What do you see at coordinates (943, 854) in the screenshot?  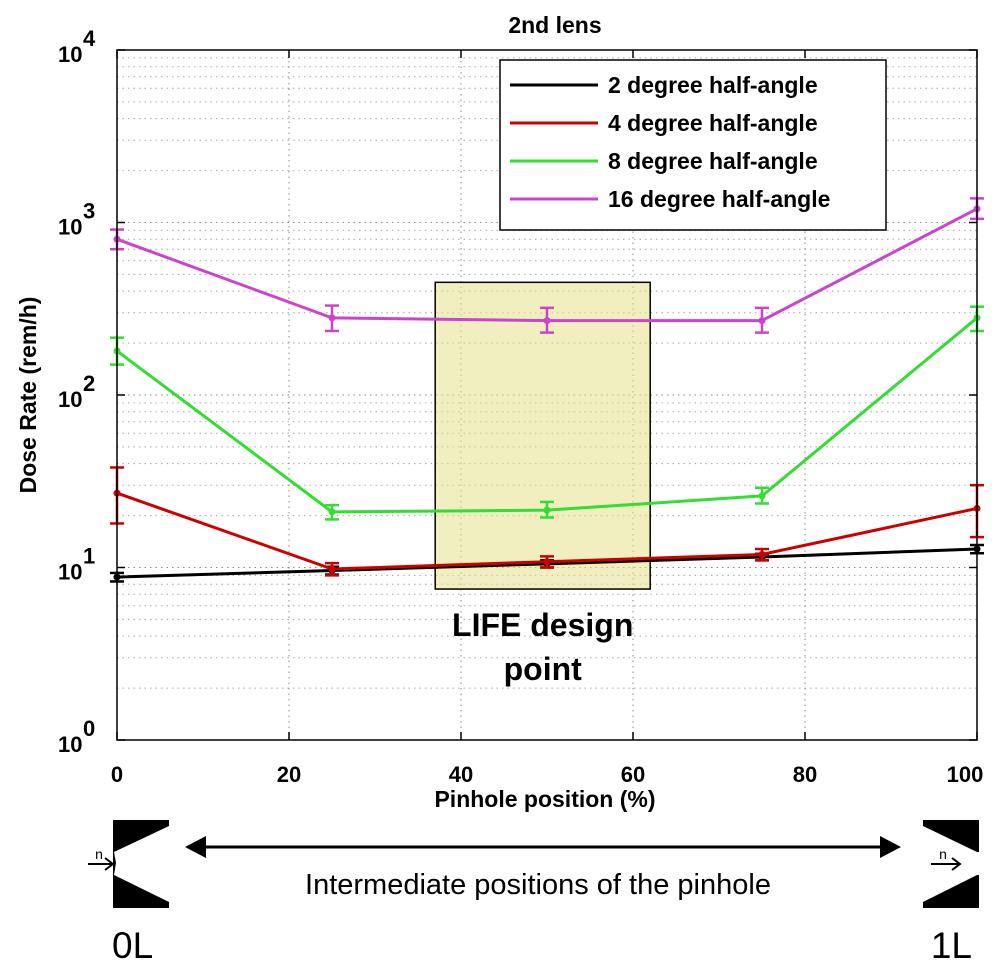 I see `right-neutron-label: n` at bounding box center [943, 854].